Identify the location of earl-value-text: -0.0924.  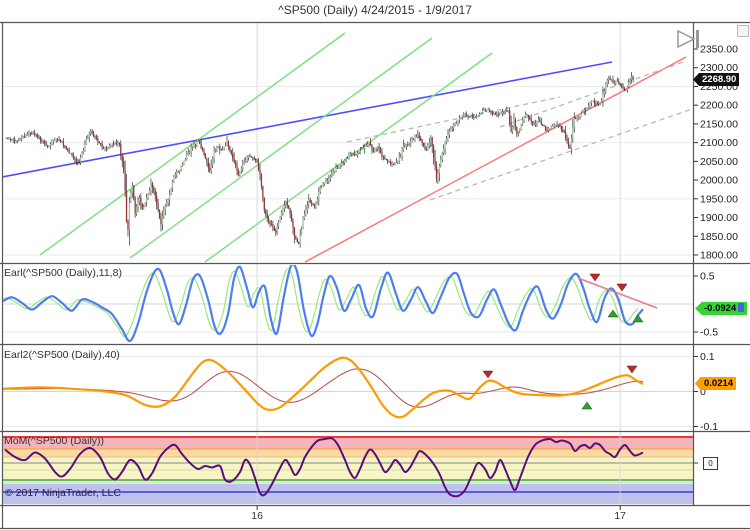
(720, 308).